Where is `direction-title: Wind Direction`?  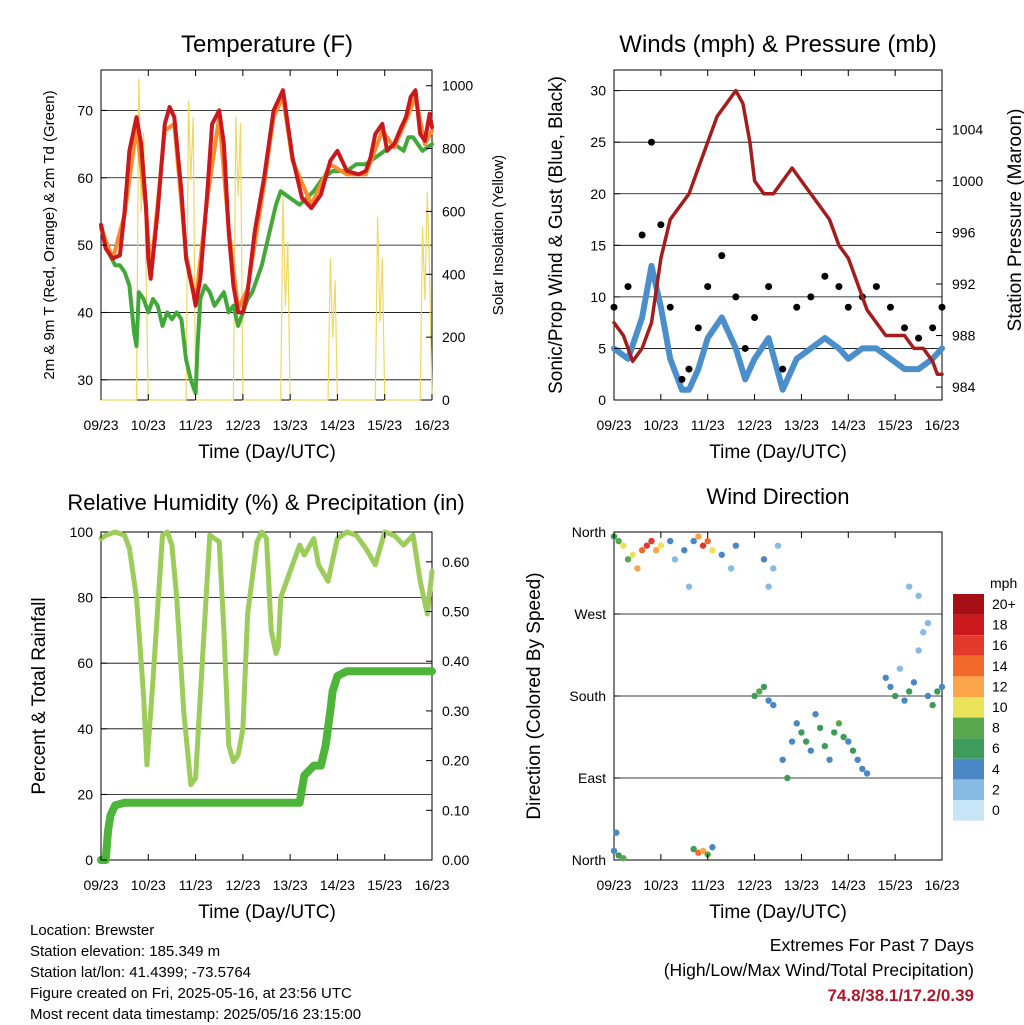
direction-title: Wind Direction is located at coordinates (777, 496).